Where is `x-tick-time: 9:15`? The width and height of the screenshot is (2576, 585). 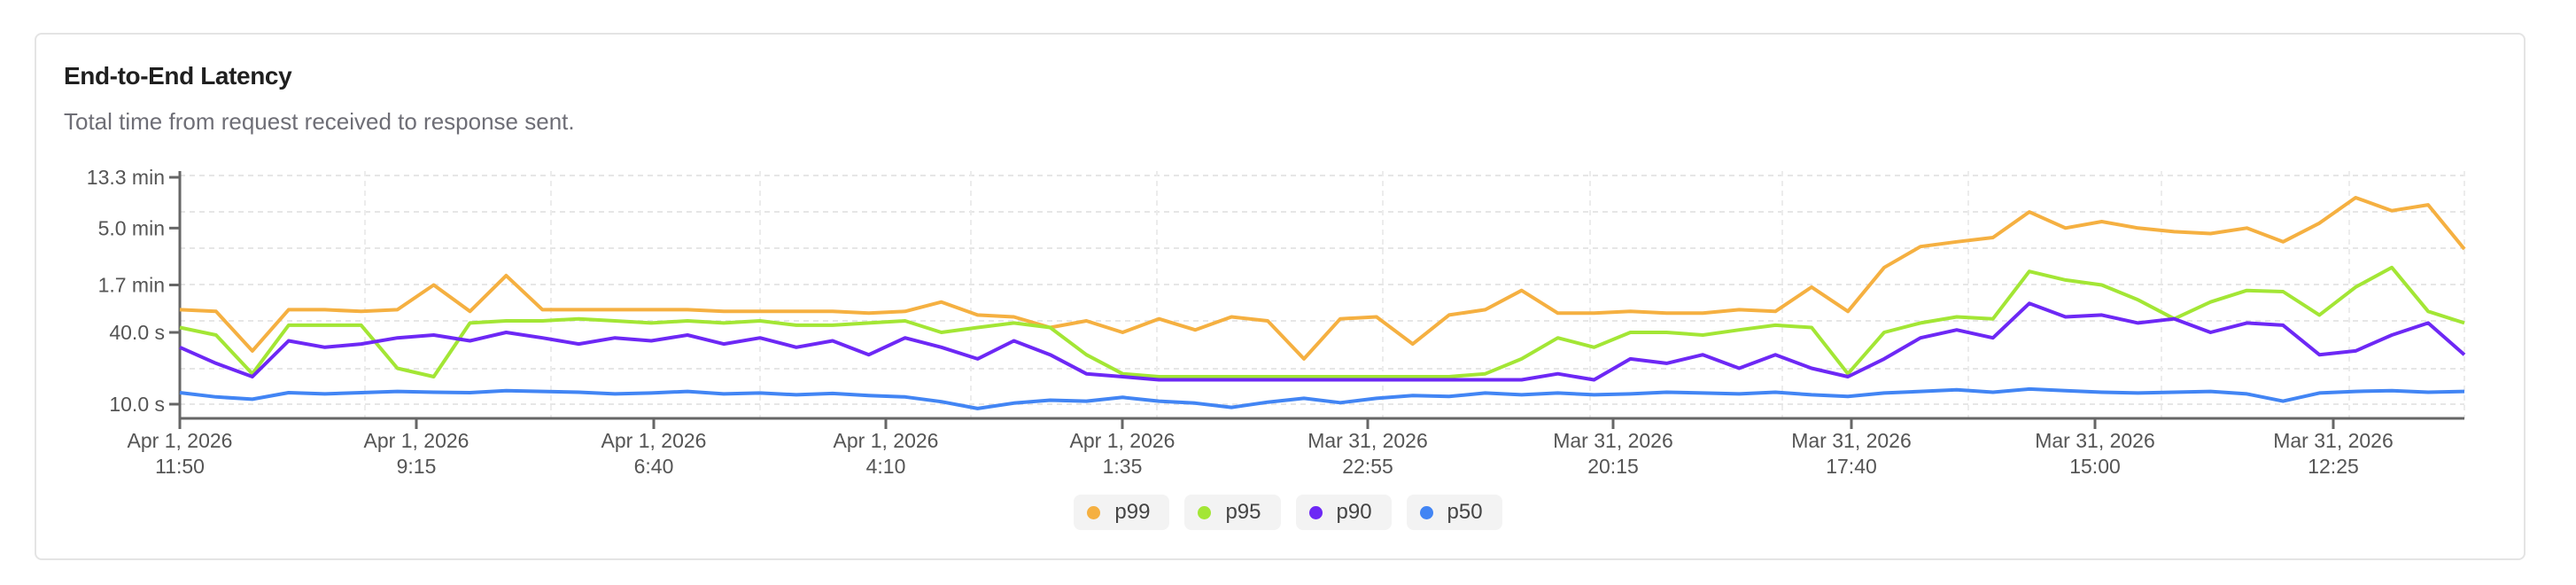 x-tick-time: 9:15 is located at coordinates (417, 466).